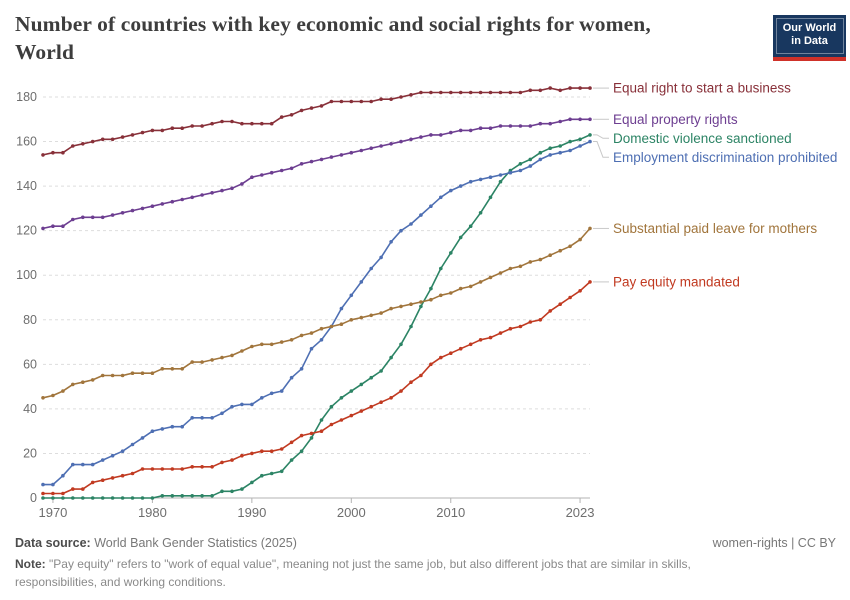 Image resolution: width=850 pixels, height=600 pixels. I want to click on series-label-equal-property-rights: Equal property rights, so click(675, 119).